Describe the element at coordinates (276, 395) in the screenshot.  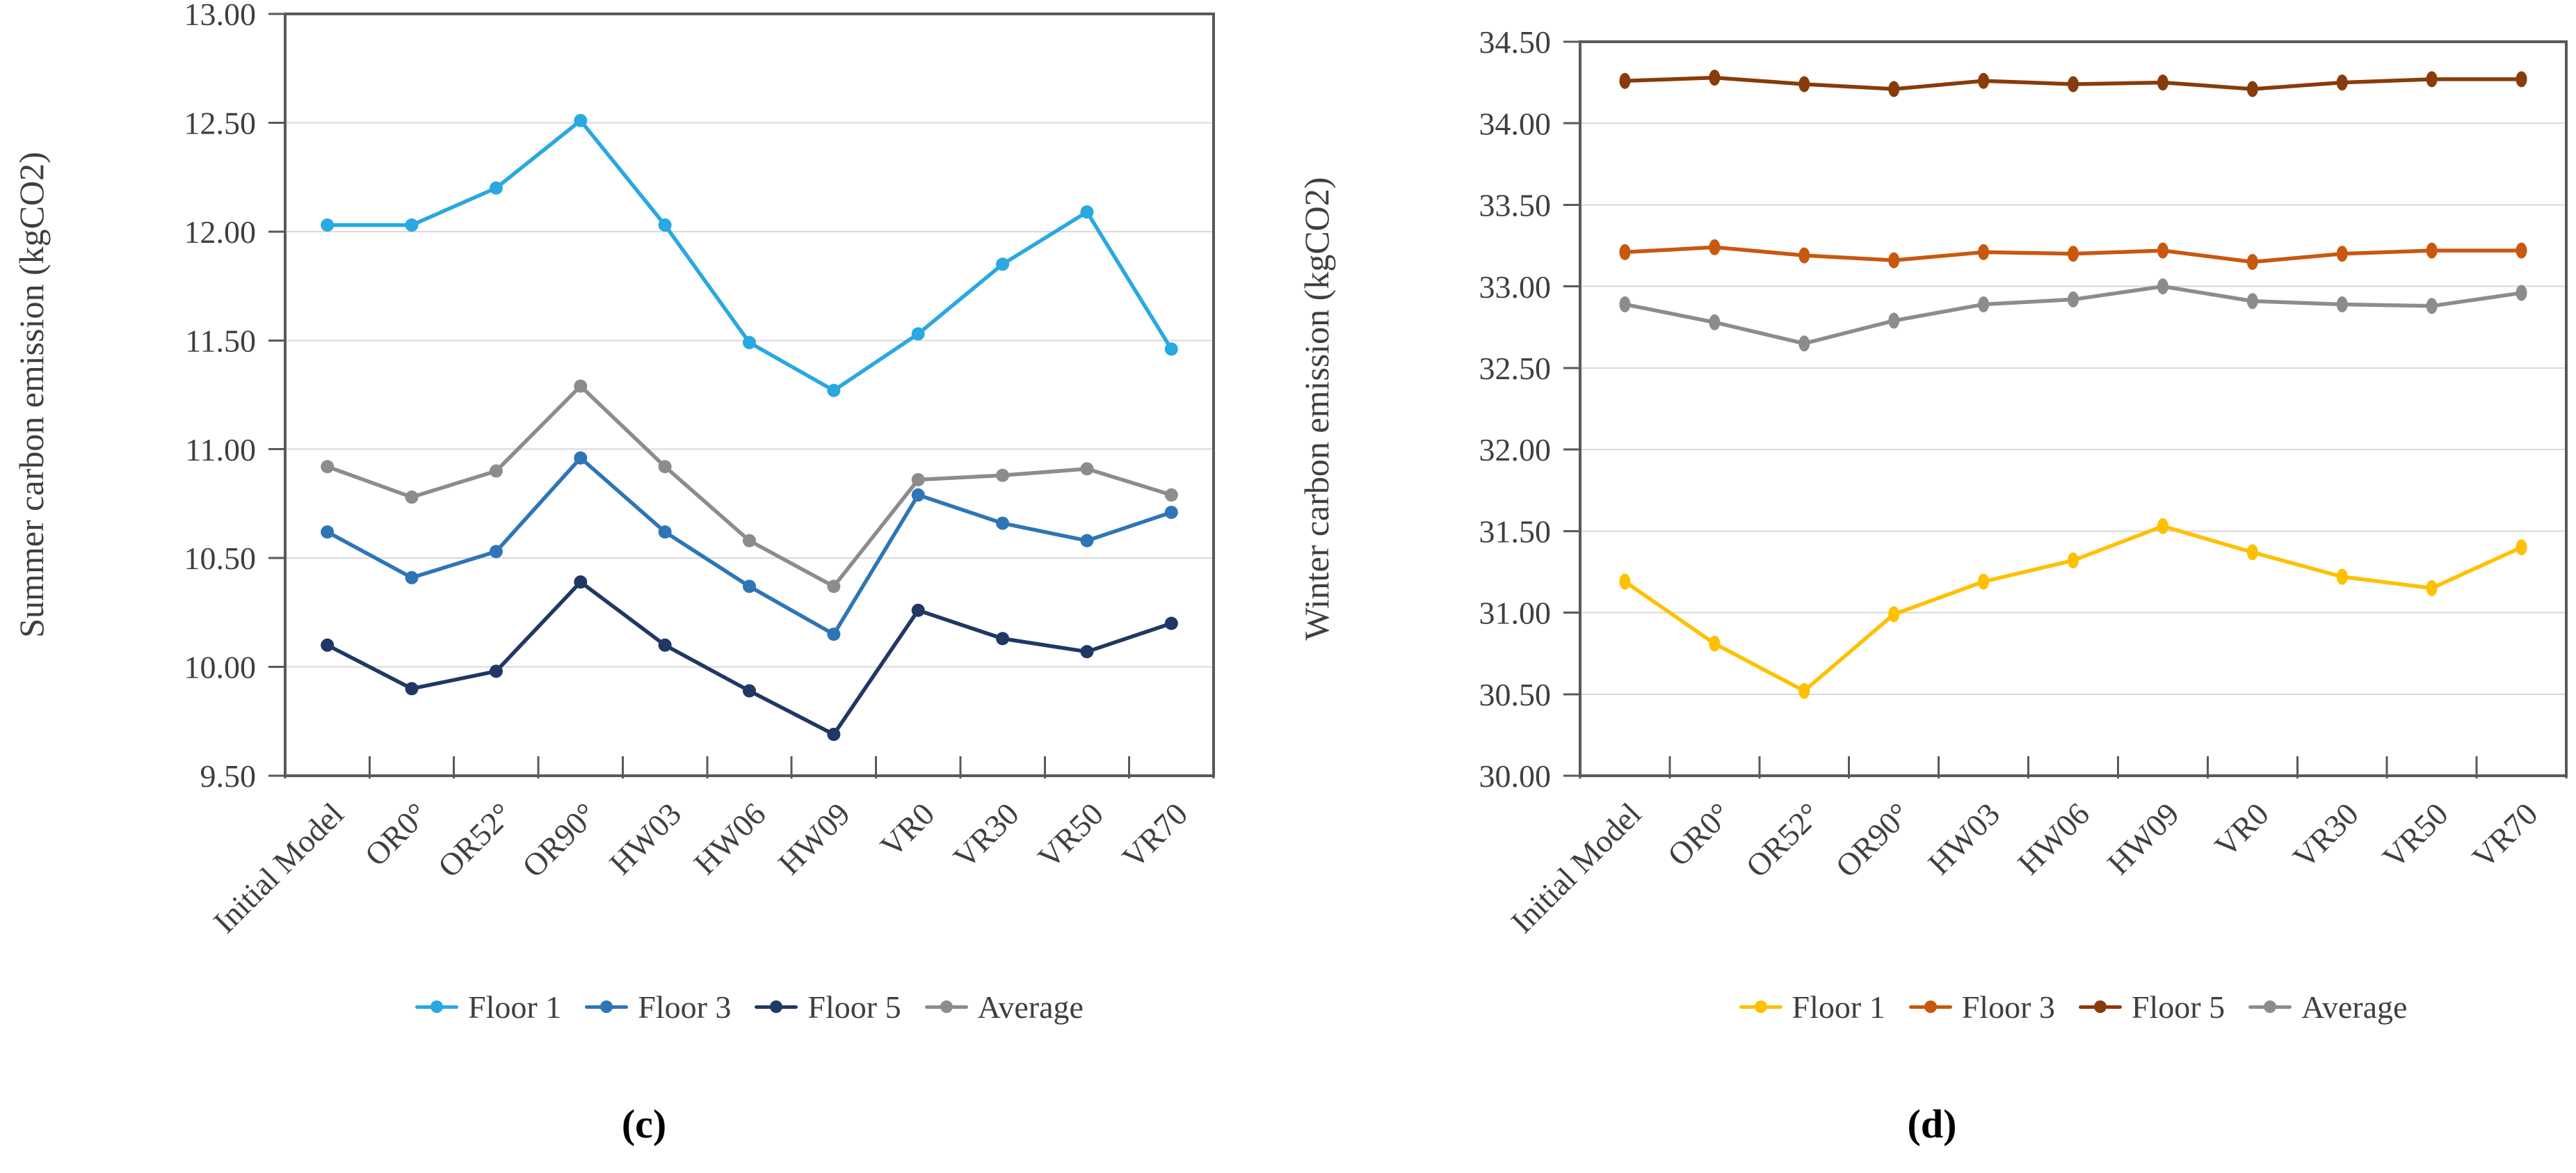
I see `y-axis-ticks` at that location.